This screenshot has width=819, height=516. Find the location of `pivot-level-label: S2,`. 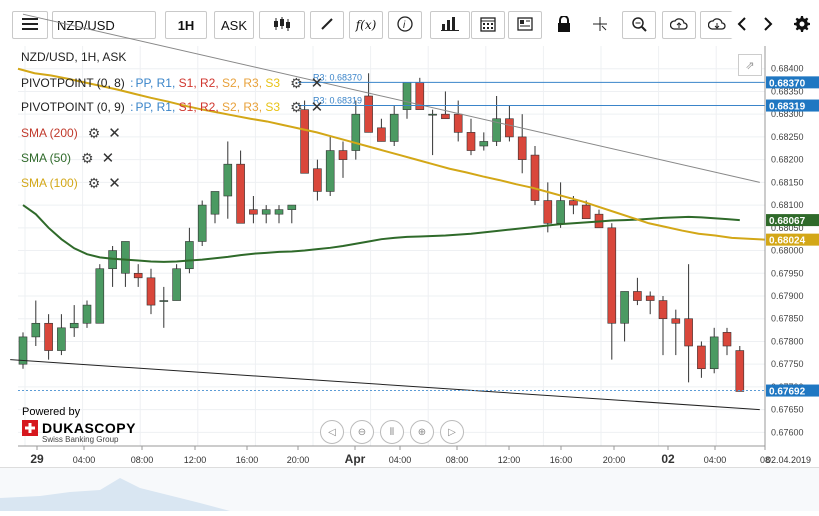

pivot-level-label: S2, is located at coordinates (233, 83).